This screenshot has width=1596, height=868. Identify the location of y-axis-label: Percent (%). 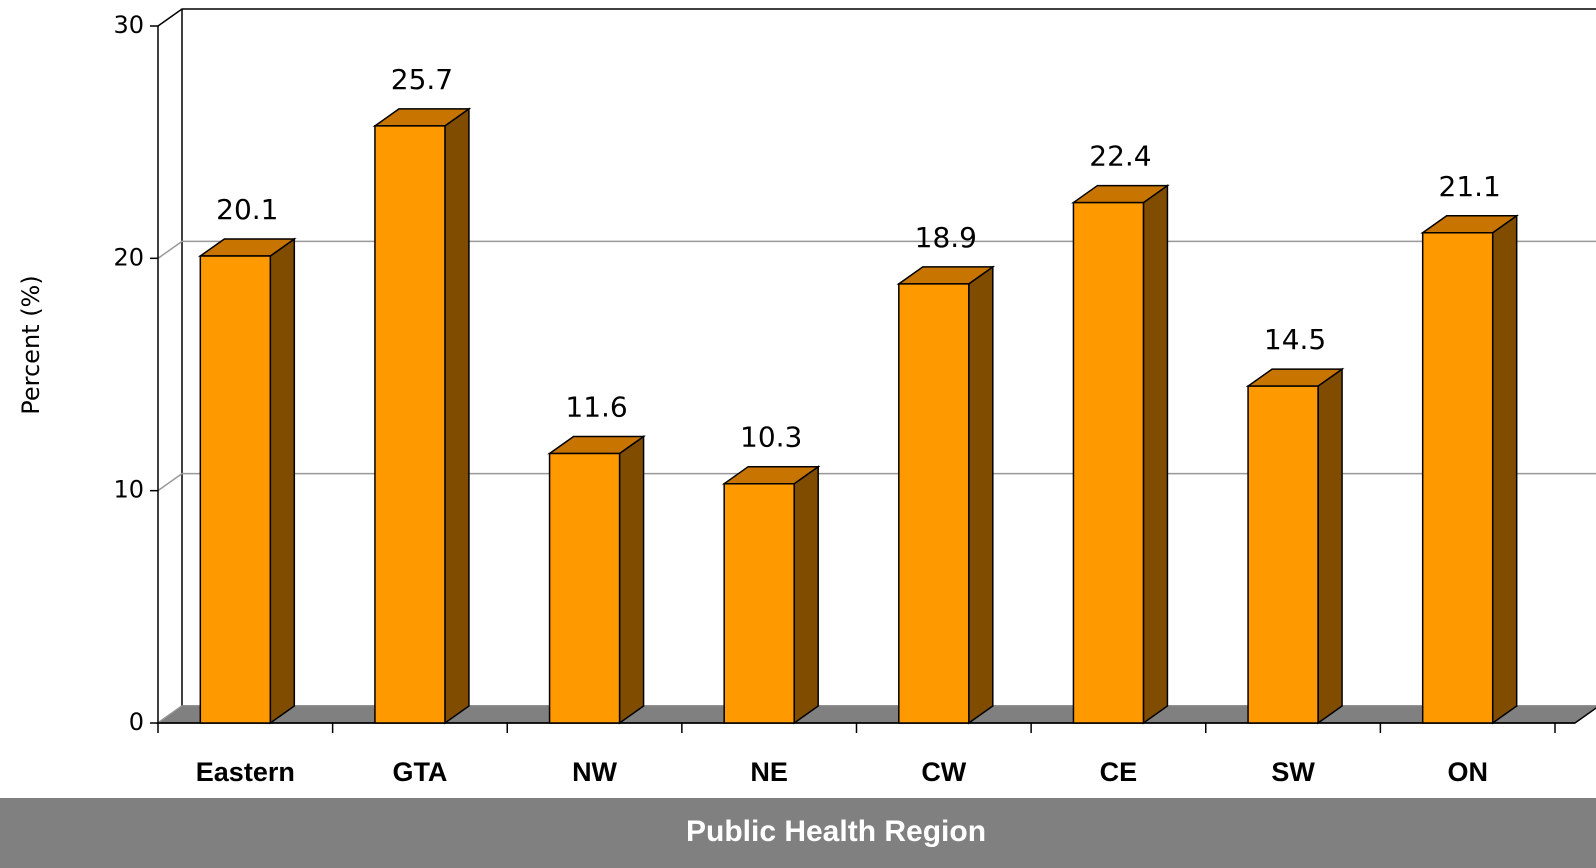
(31, 344).